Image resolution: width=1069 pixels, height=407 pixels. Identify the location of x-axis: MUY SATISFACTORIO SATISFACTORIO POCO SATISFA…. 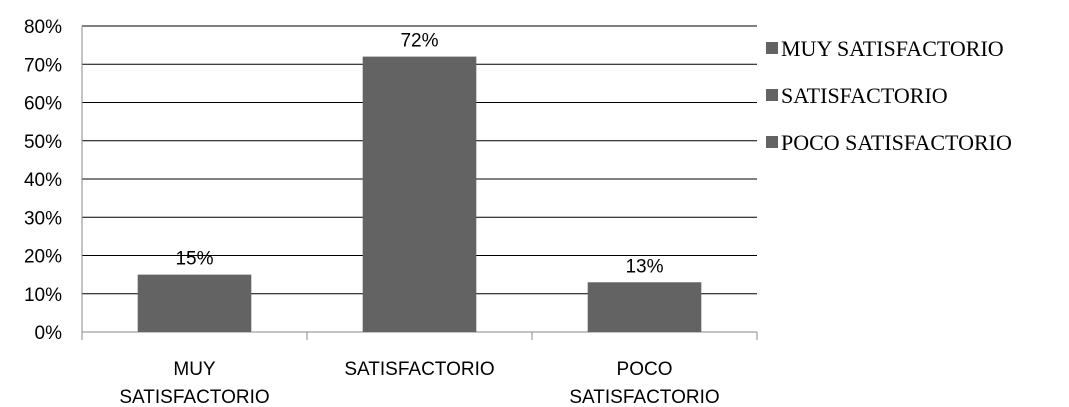
(419, 369).